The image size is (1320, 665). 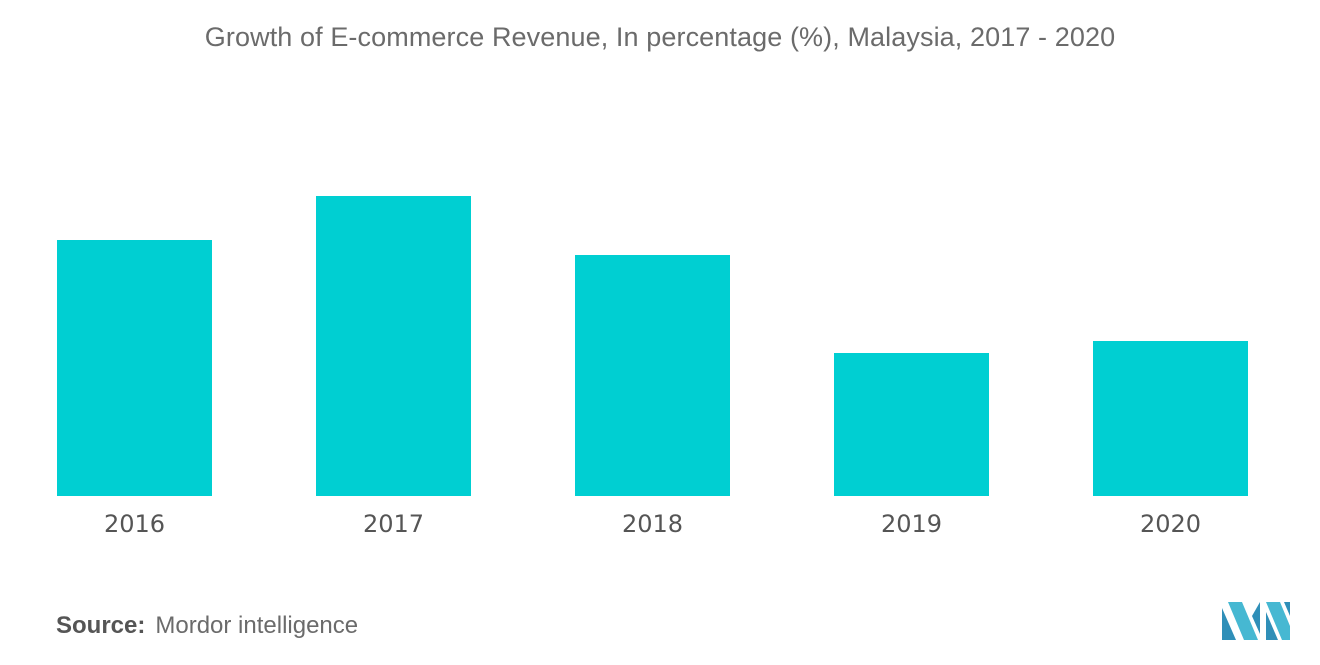 I want to click on x-tick-label: 2017, so click(x=393, y=524).